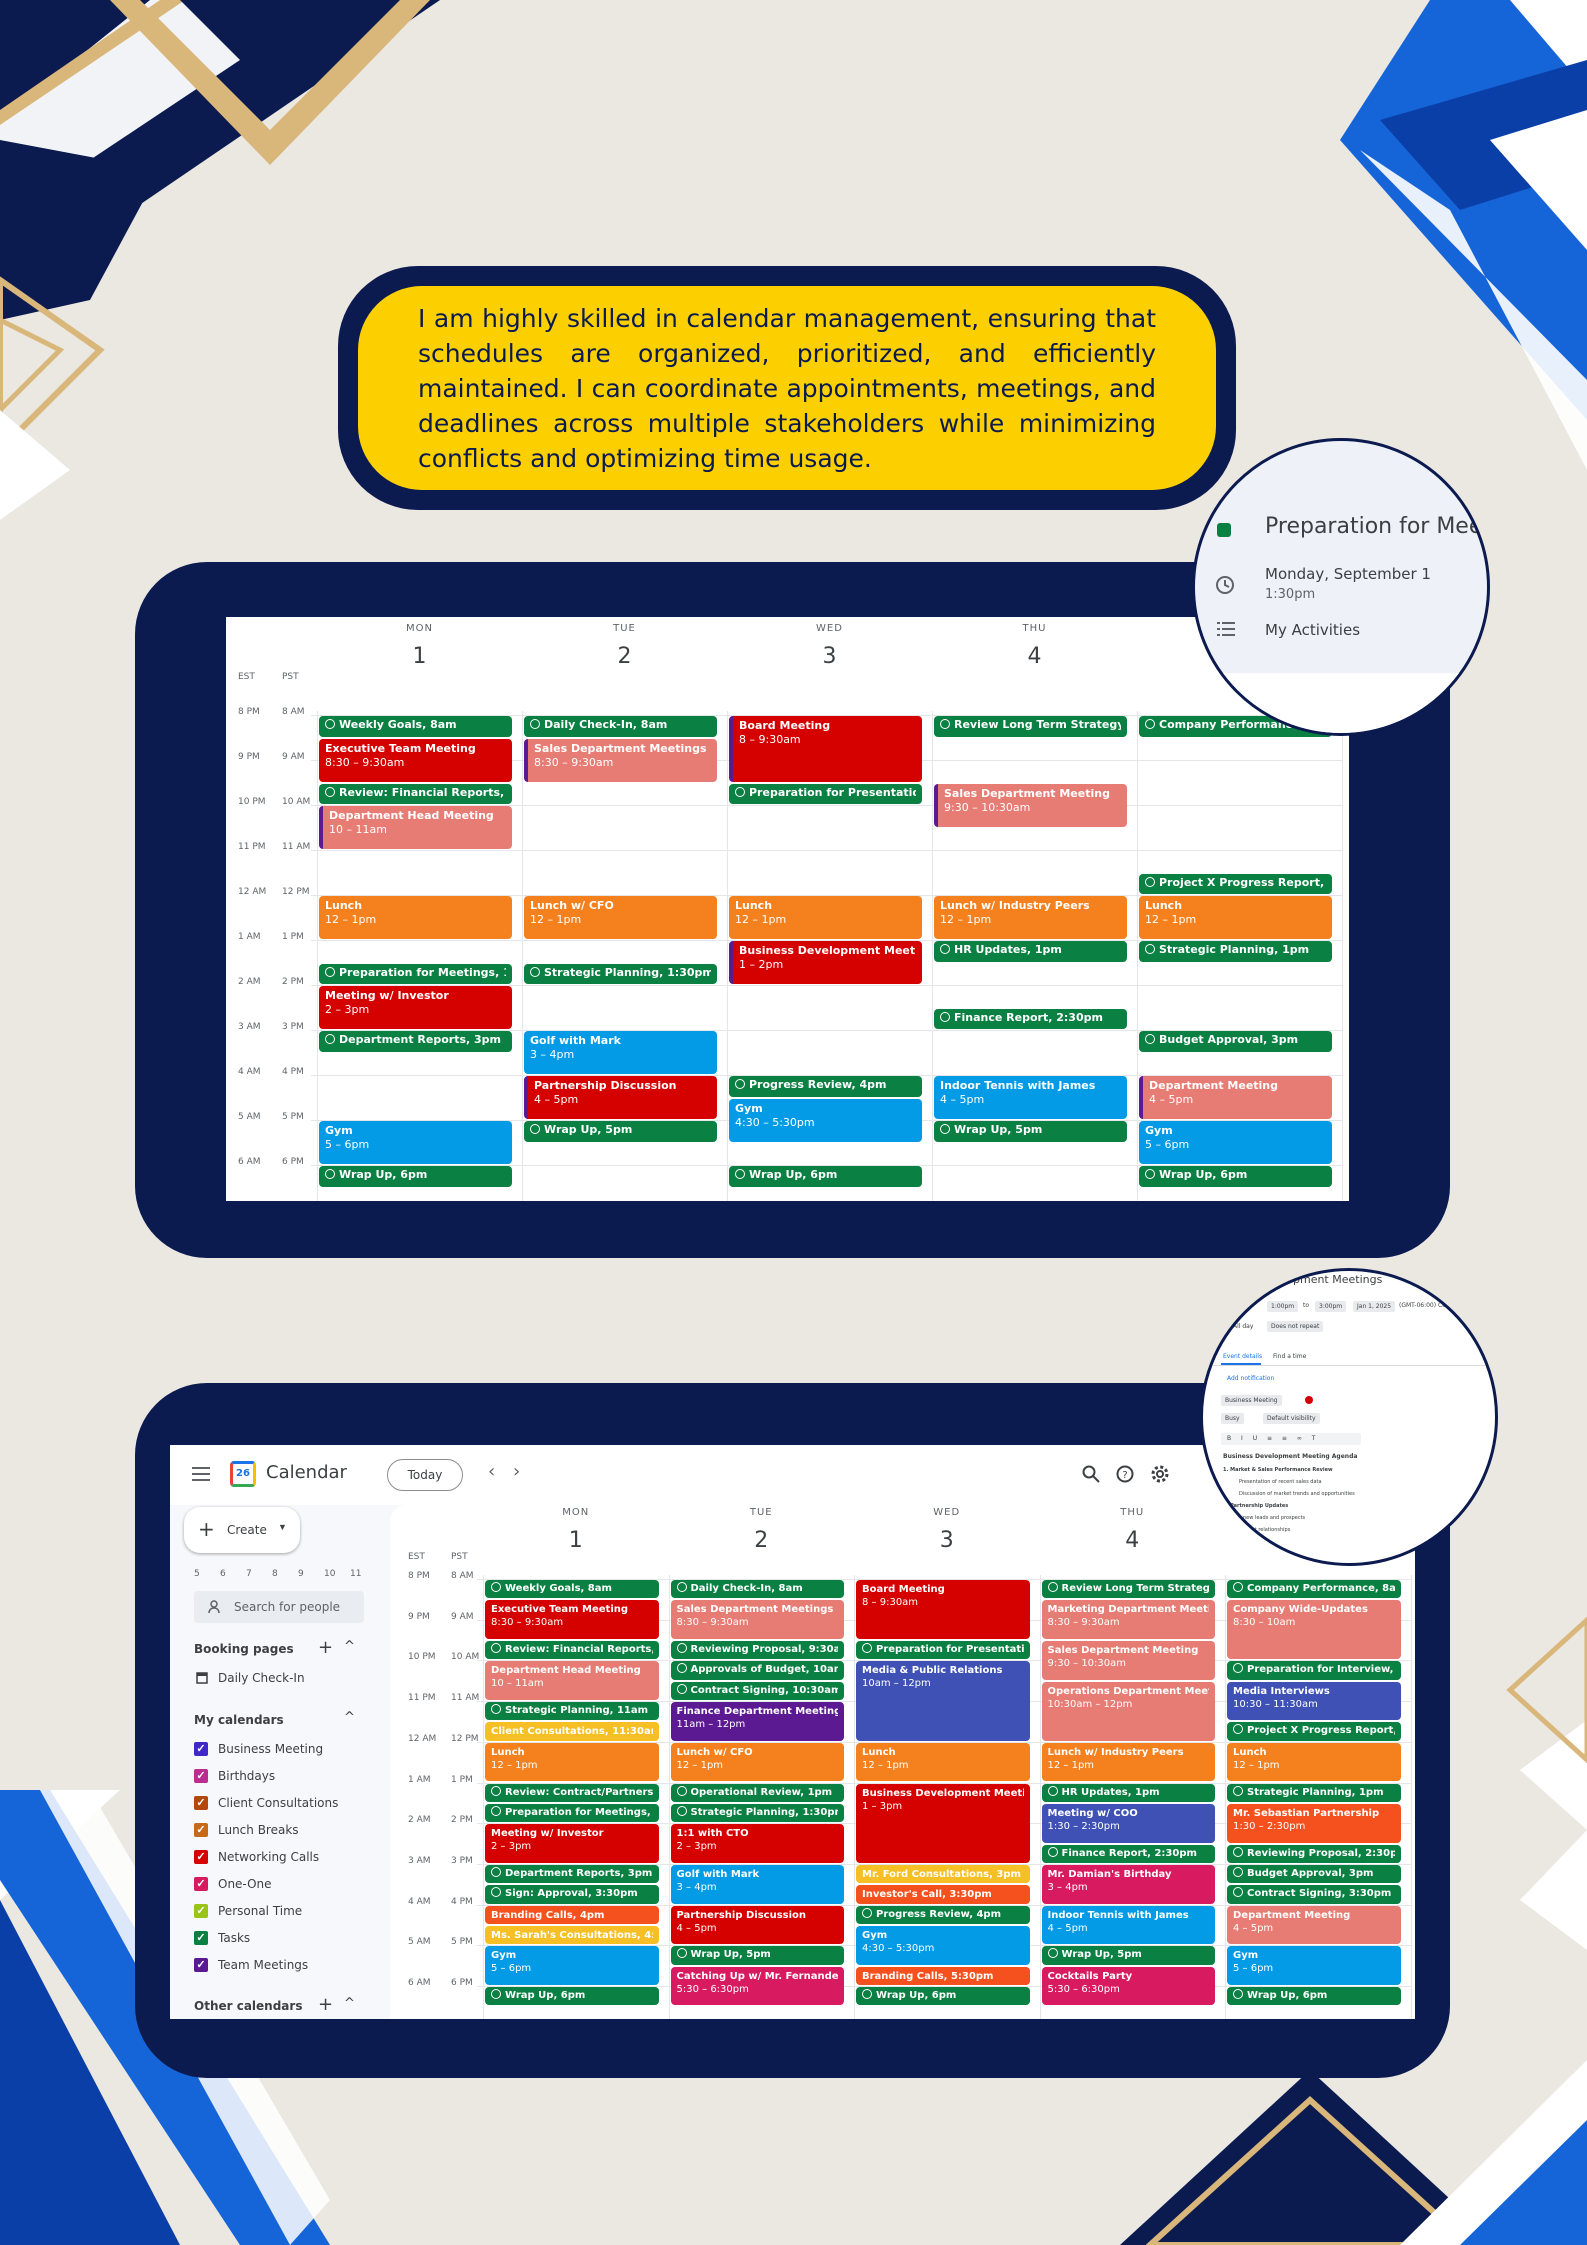 This screenshot has width=1587, height=2245. What do you see at coordinates (572, 1792) in the screenshot?
I see `calendar-event: Review: Contract/Partnership, 1pm` at bounding box center [572, 1792].